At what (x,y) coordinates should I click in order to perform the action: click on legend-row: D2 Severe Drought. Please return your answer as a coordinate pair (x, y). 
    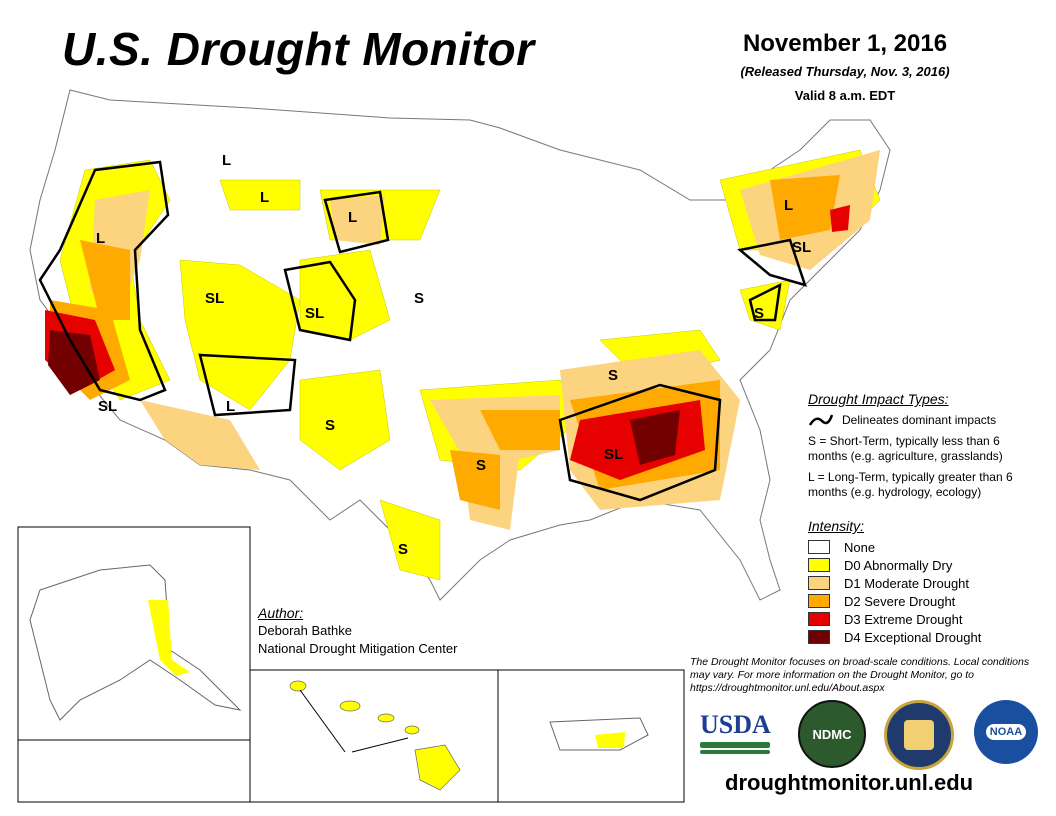
    Looking at the image, I should click on (894, 601).